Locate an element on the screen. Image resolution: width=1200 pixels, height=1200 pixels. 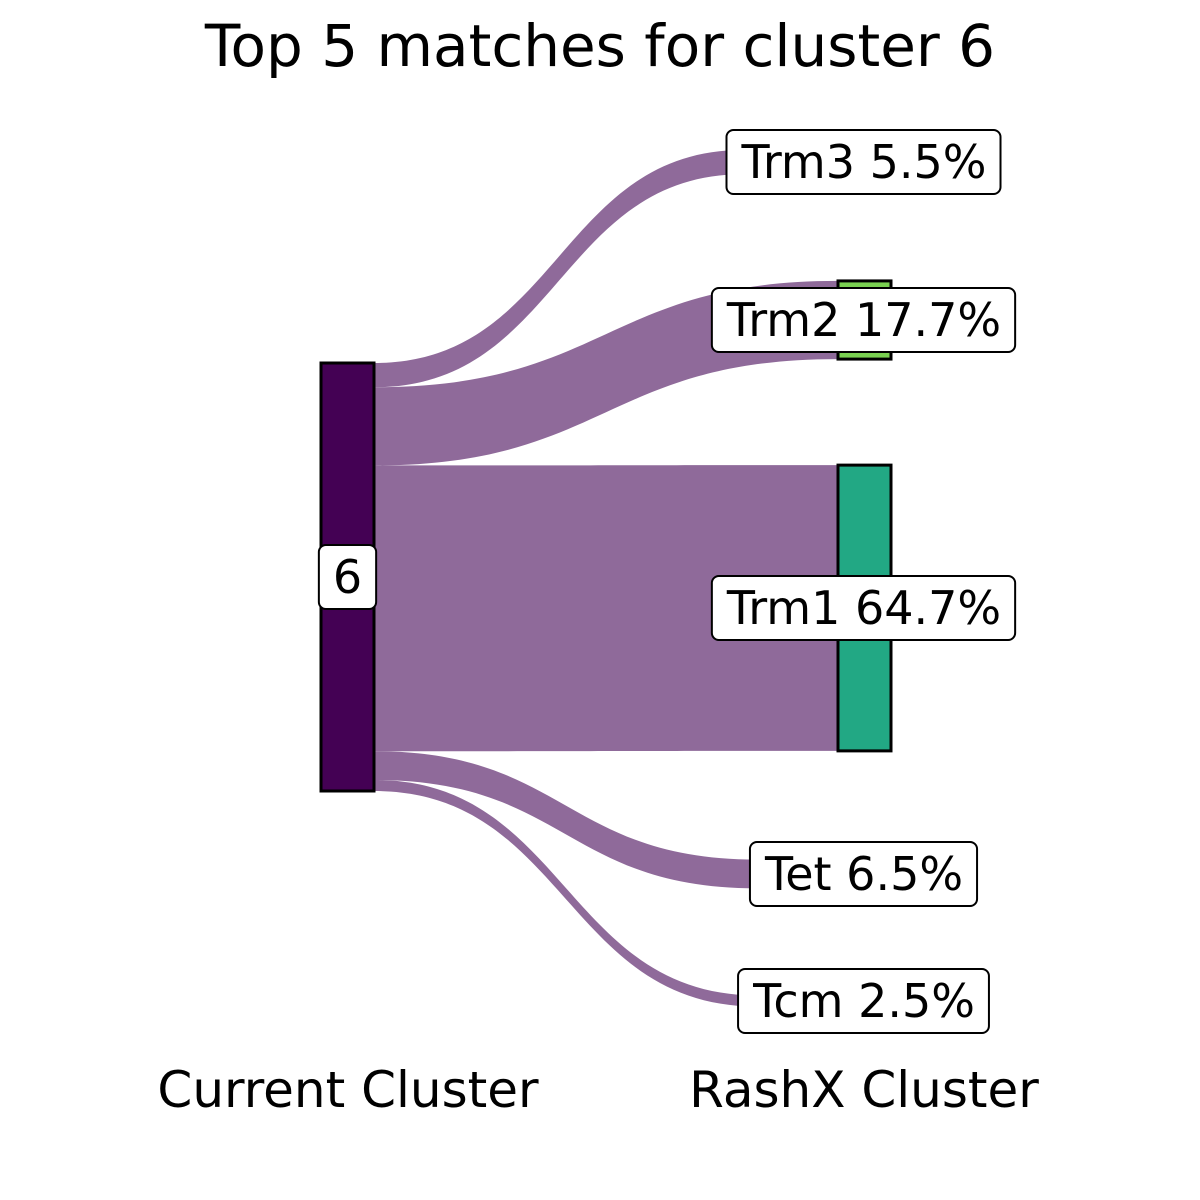
axis-label-current-cluster: Current Cluster is located at coordinates (348, 1090).